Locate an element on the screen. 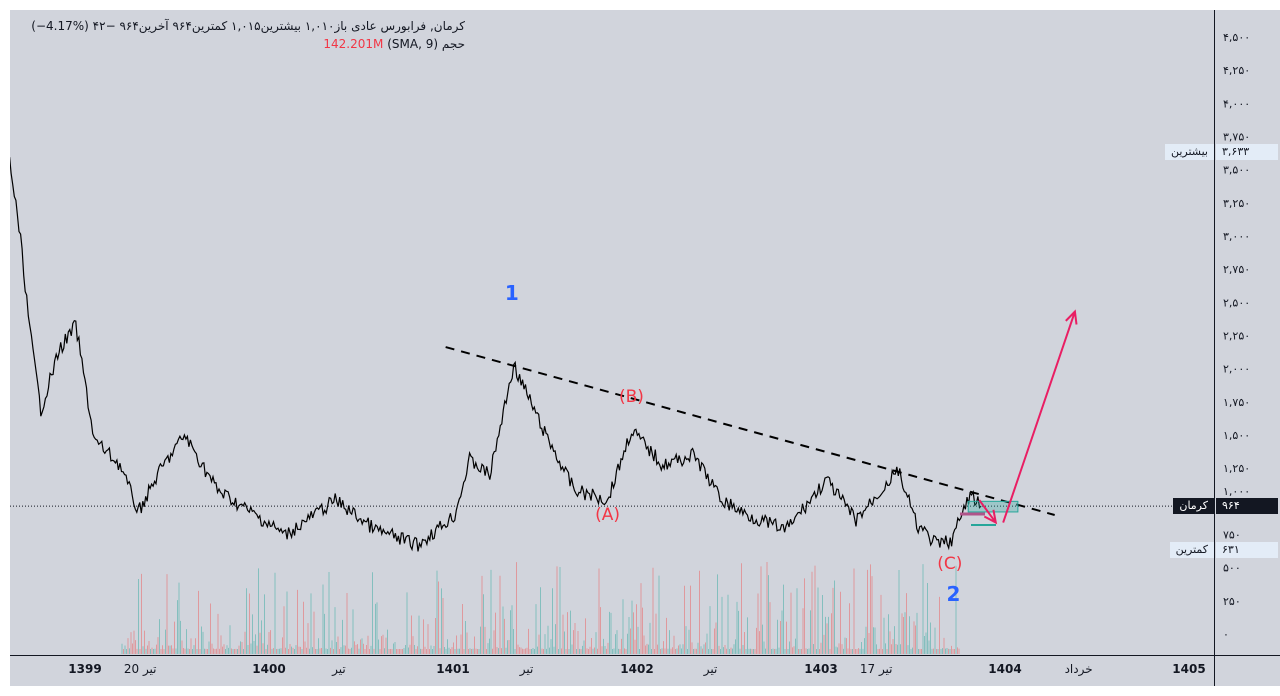  wave-label: (A) is located at coordinates (607, 515).